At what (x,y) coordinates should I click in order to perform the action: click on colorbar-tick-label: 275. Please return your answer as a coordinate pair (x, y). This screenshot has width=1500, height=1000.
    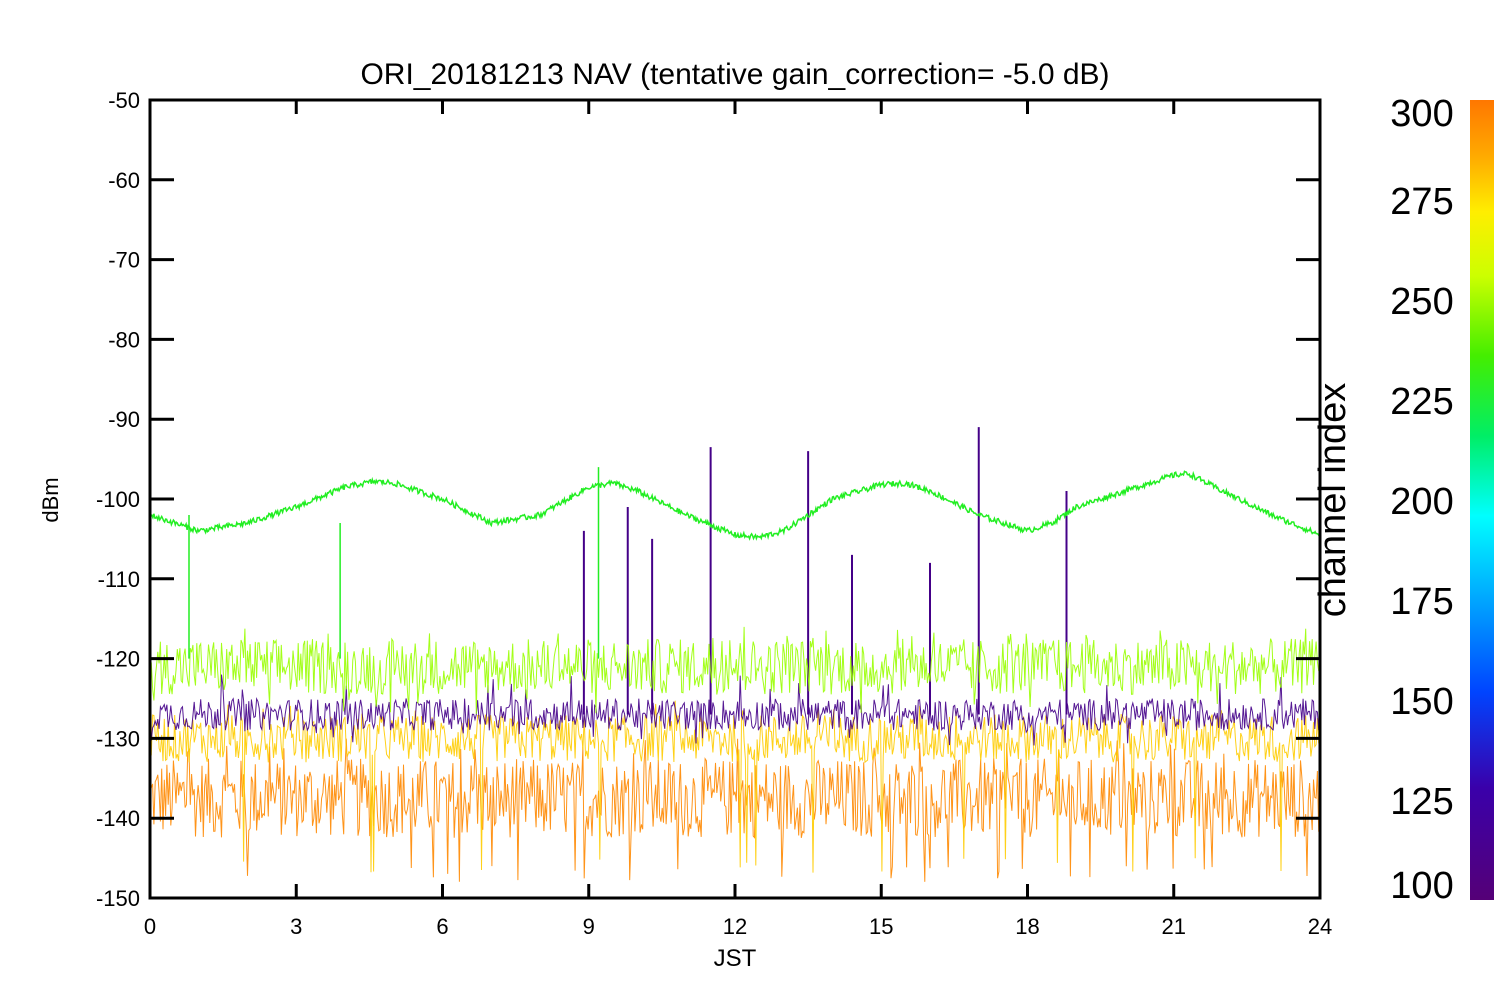
    Looking at the image, I should click on (1421, 202).